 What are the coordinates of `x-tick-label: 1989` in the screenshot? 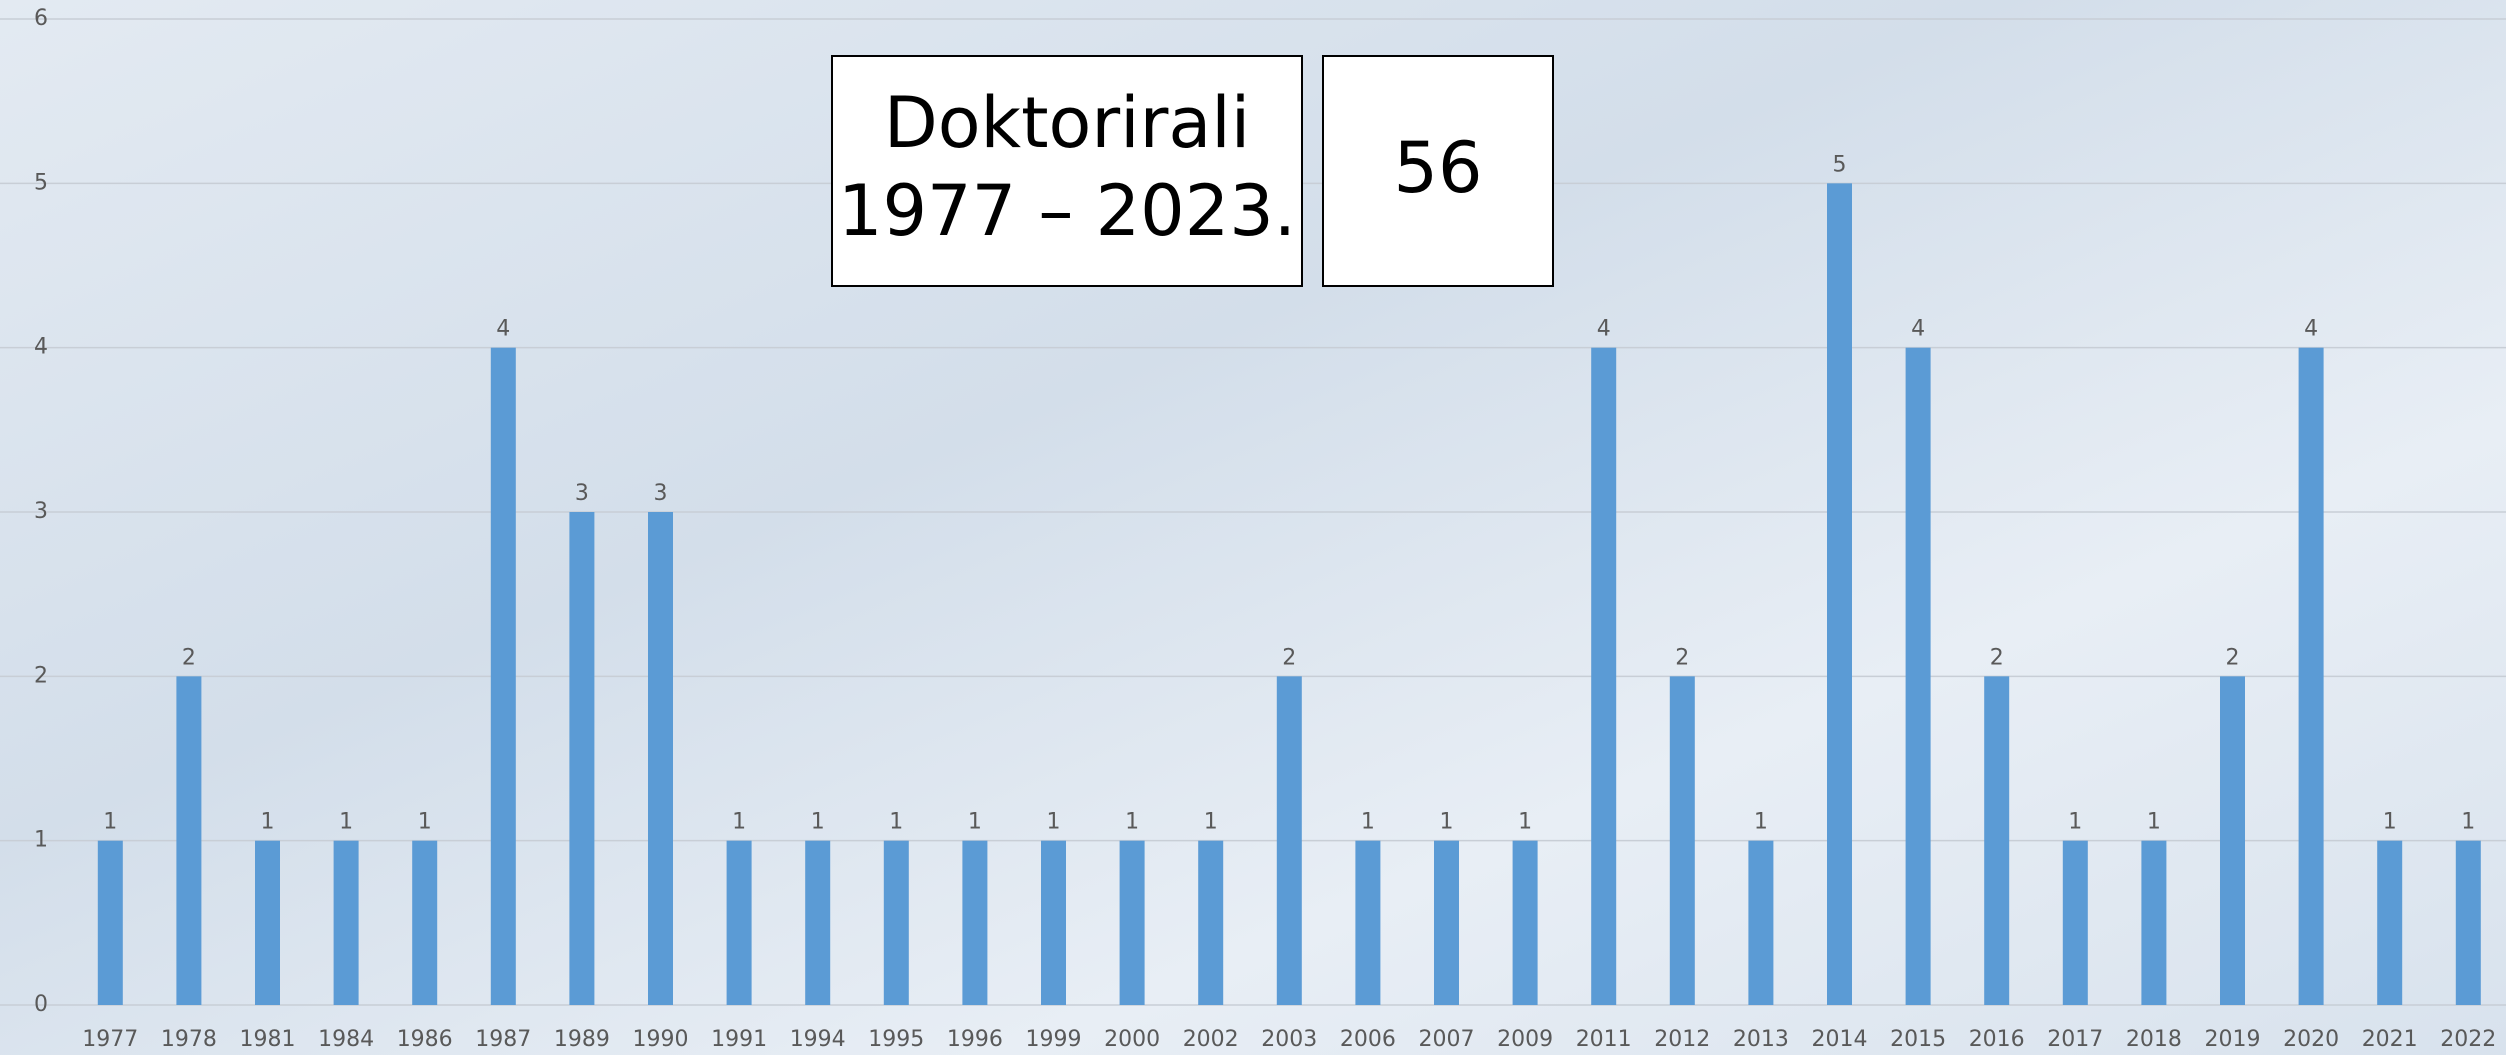 It's located at (582, 1039).